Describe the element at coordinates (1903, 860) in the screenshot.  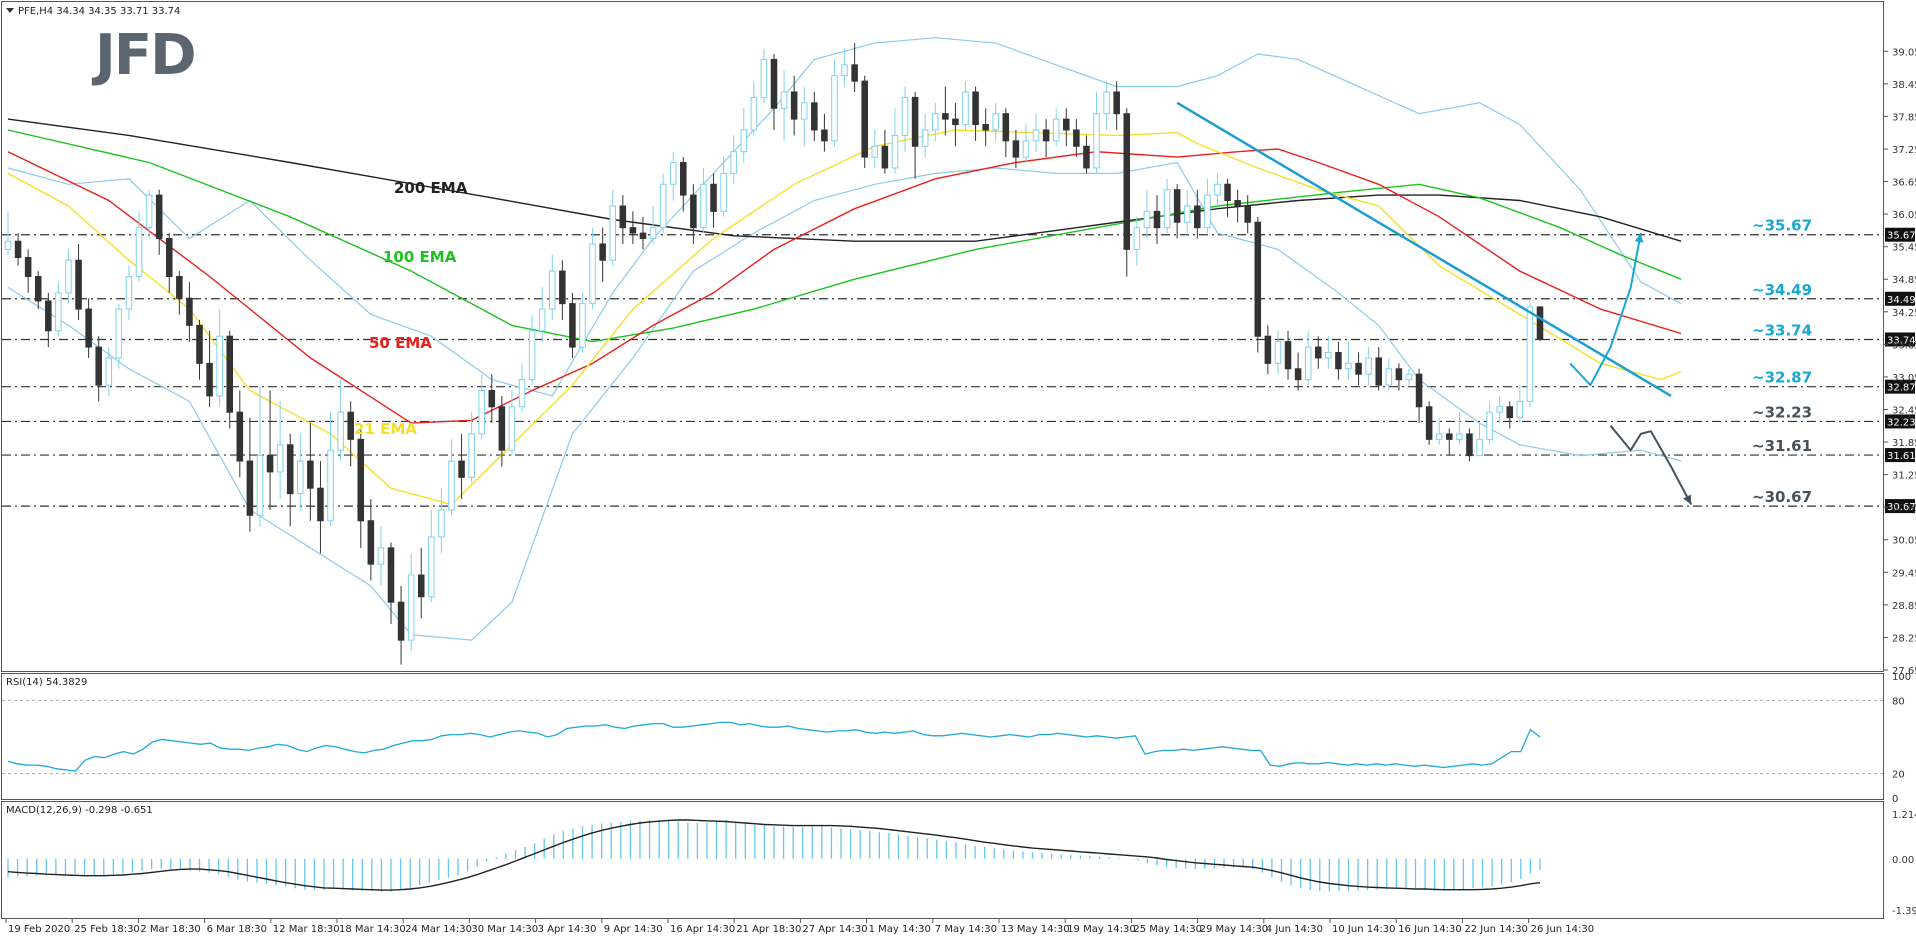
I see `macd-scale-label: 0.00` at that location.